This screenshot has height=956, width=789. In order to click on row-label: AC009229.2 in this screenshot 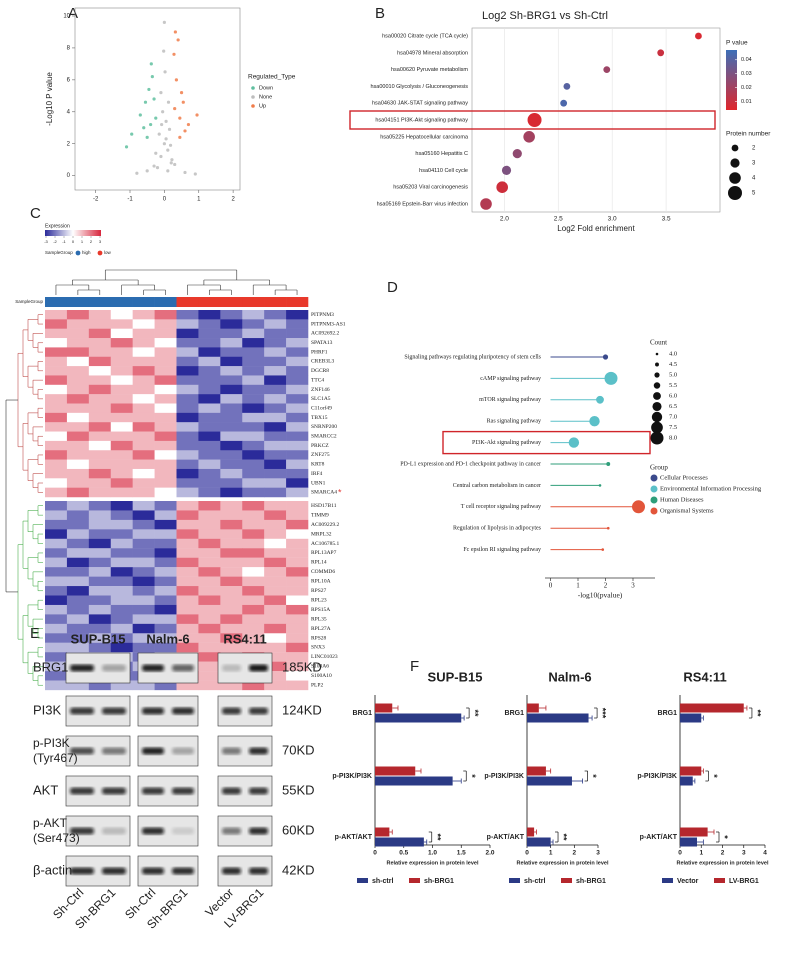, I will do `click(325, 525)`.